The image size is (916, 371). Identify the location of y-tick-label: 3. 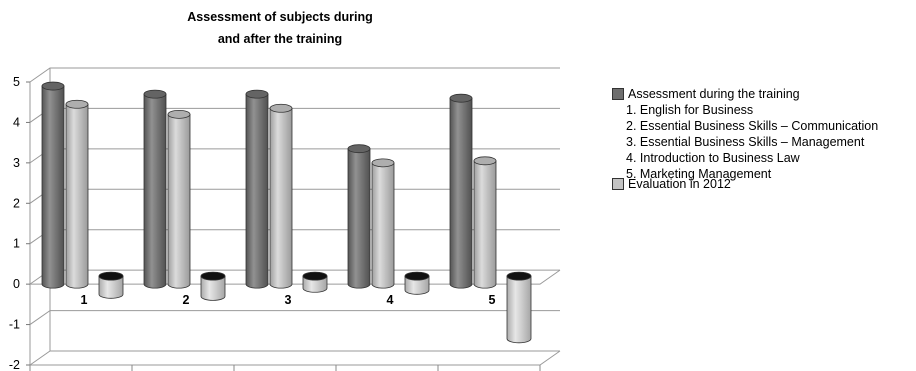
(16, 163).